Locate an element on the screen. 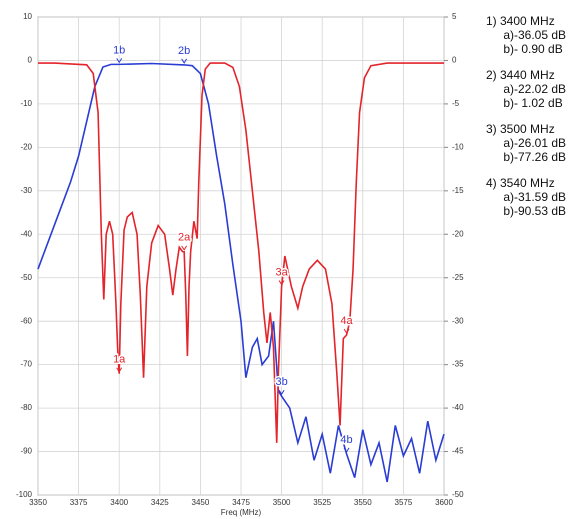 Image resolution: width=588 pixels, height=519 pixels. y-tick-label: -90 is located at coordinates (26, 451).